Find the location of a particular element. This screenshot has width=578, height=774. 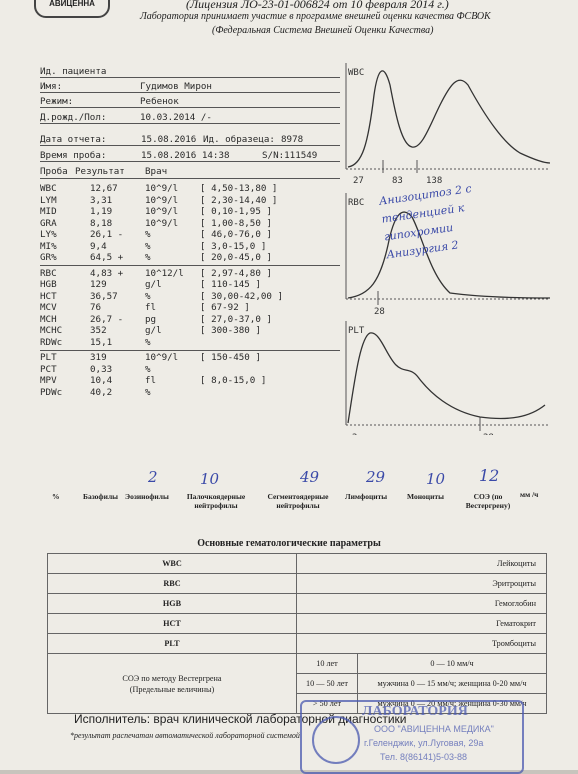

mon-label: Моноциты is located at coordinates (425, 496).